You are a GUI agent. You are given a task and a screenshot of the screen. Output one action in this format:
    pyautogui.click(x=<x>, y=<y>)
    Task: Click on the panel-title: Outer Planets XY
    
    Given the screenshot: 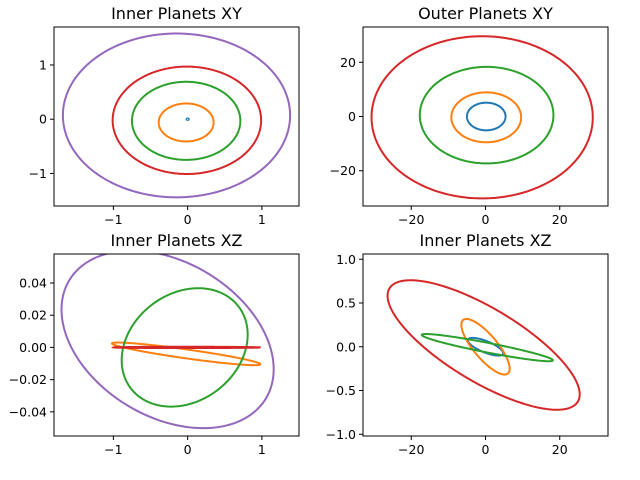 What is the action you would take?
    pyautogui.click(x=485, y=13)
    